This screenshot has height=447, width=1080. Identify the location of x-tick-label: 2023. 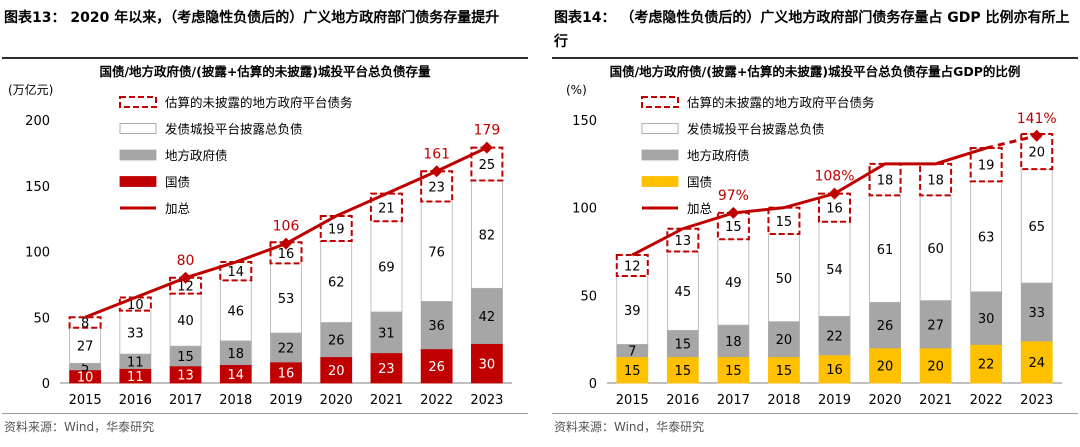
(486, 400).